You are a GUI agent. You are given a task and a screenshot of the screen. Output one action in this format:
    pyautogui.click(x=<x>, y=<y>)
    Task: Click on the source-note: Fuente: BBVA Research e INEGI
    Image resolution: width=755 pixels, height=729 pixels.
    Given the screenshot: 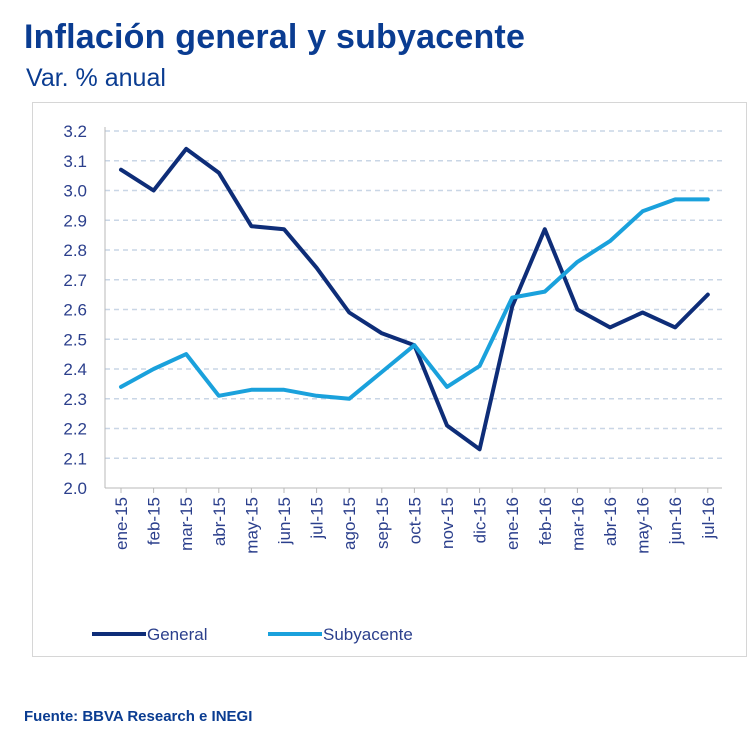 What is the action you would take?
    pyautogui.click(x=138, y=716)
    